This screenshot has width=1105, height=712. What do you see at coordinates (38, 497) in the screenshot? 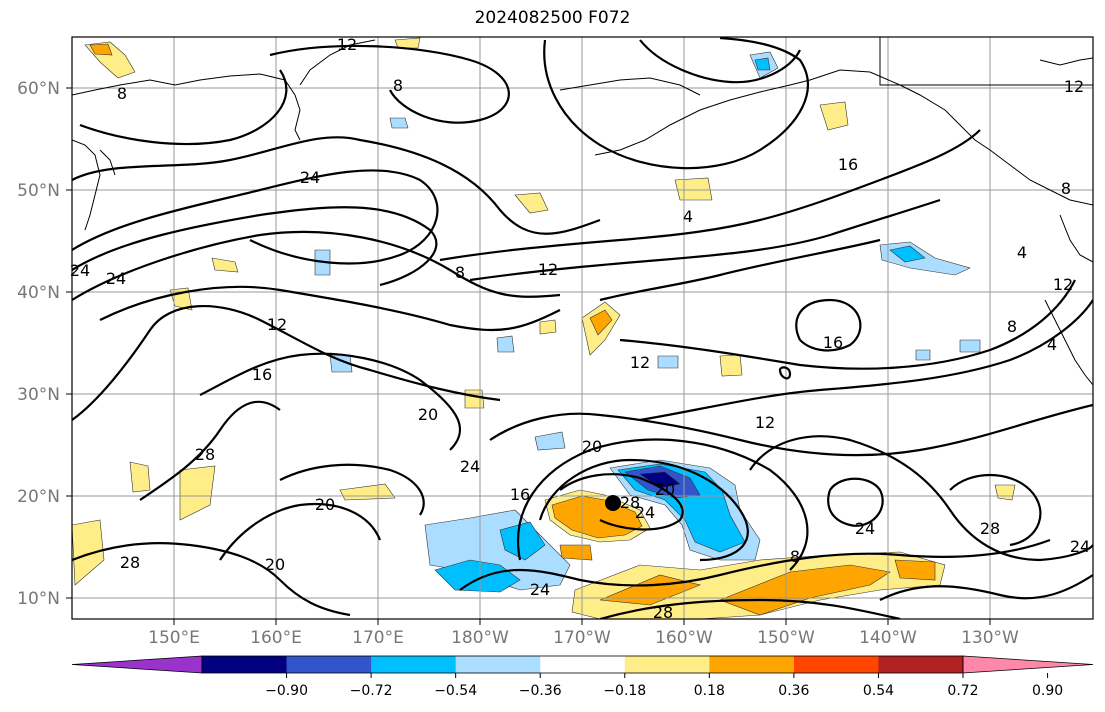
I see `lat-label: 20°N` at bounding box center [38, 497].